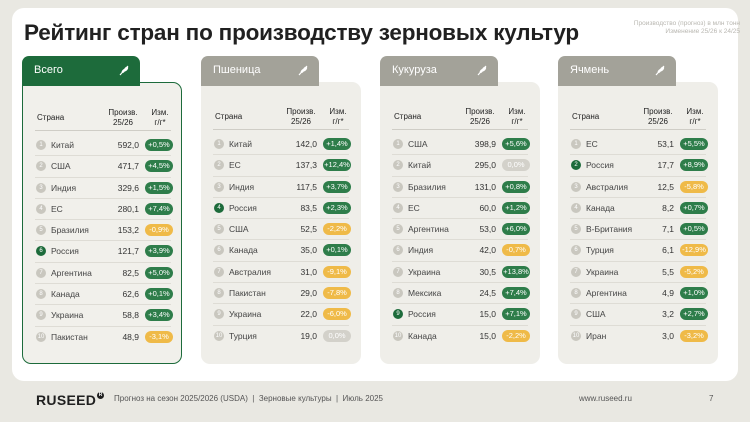 The width and height of the screenshot is (750, 422). I want to click on change-badge: +0,5%, so click(694, 229).